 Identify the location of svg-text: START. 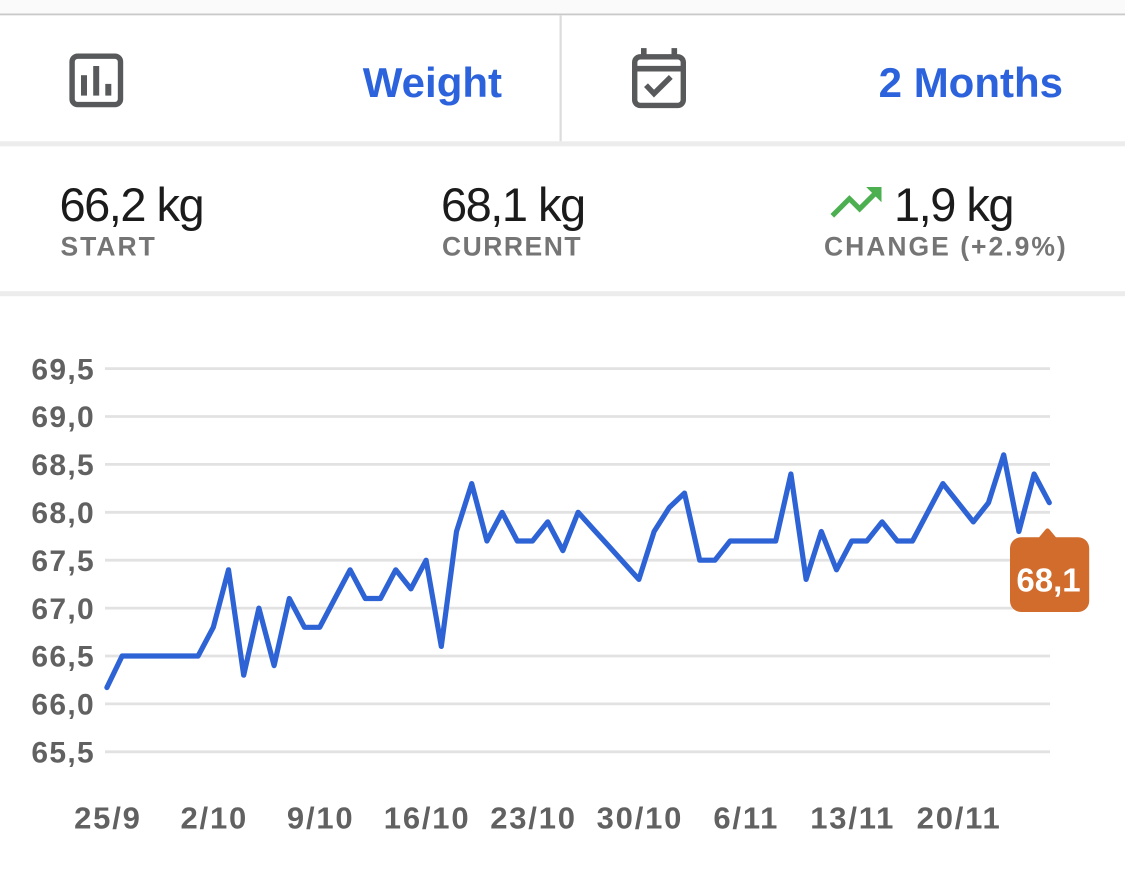
(109, 247).